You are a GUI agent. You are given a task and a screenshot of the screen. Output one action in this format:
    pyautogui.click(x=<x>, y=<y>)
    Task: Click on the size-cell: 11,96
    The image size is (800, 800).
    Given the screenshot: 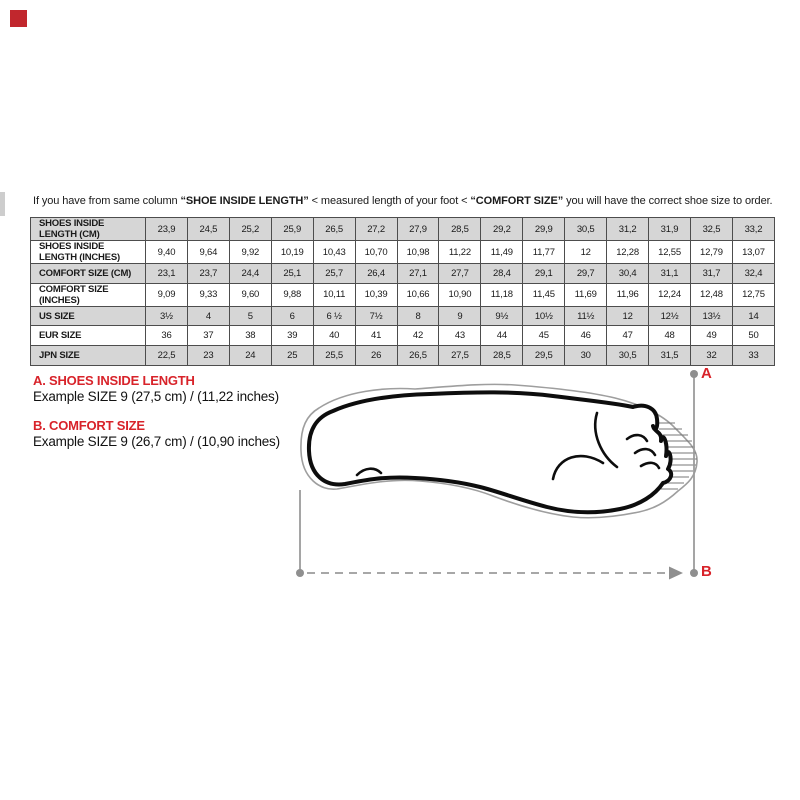 What is the action you would take?
    pyautogui.click(x=628, y=294)
    